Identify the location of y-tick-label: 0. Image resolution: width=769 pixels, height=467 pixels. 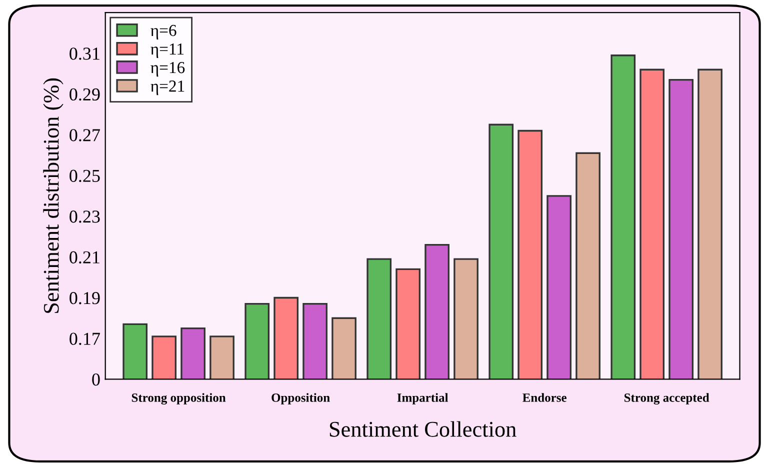
(96, 379).